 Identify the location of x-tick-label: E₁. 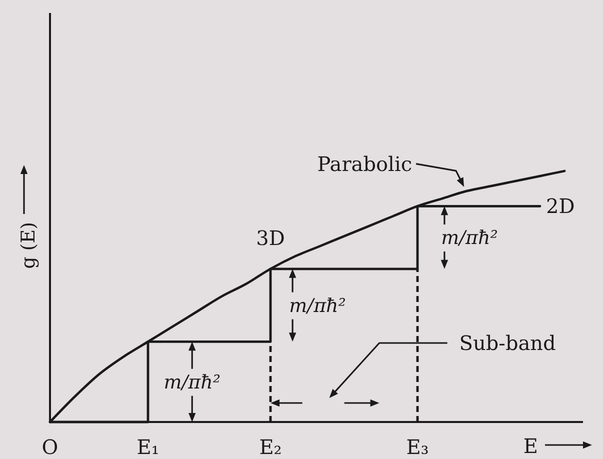
(148, 447).